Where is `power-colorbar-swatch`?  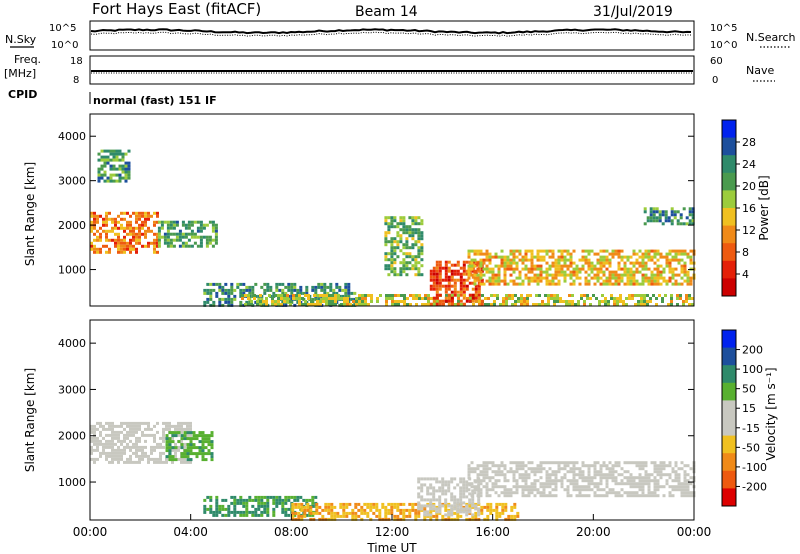 power-colorbar-swatch is located at coordinates (729, 287).